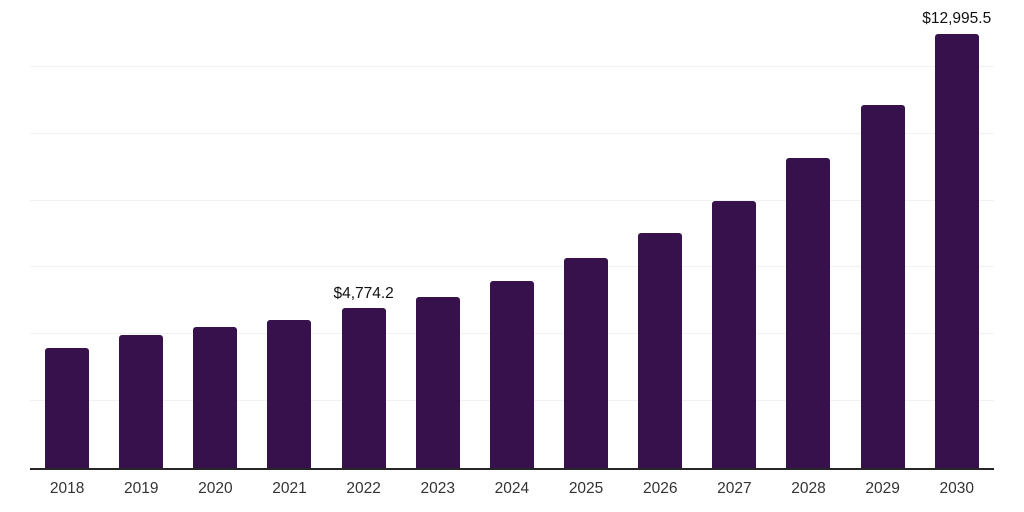 The image size is (1024, 512). Describe the element at coordinates (734, 488) in the screenshot. I see `x-tick-label: 2027` at that location.